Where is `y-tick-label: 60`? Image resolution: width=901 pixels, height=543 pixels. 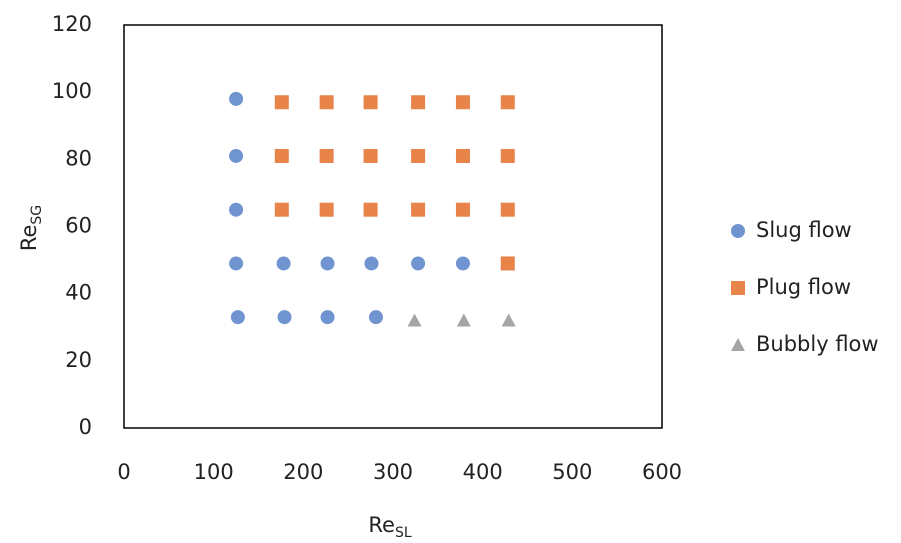
y-tick-label: 60 is located at coordinates (78, 226).